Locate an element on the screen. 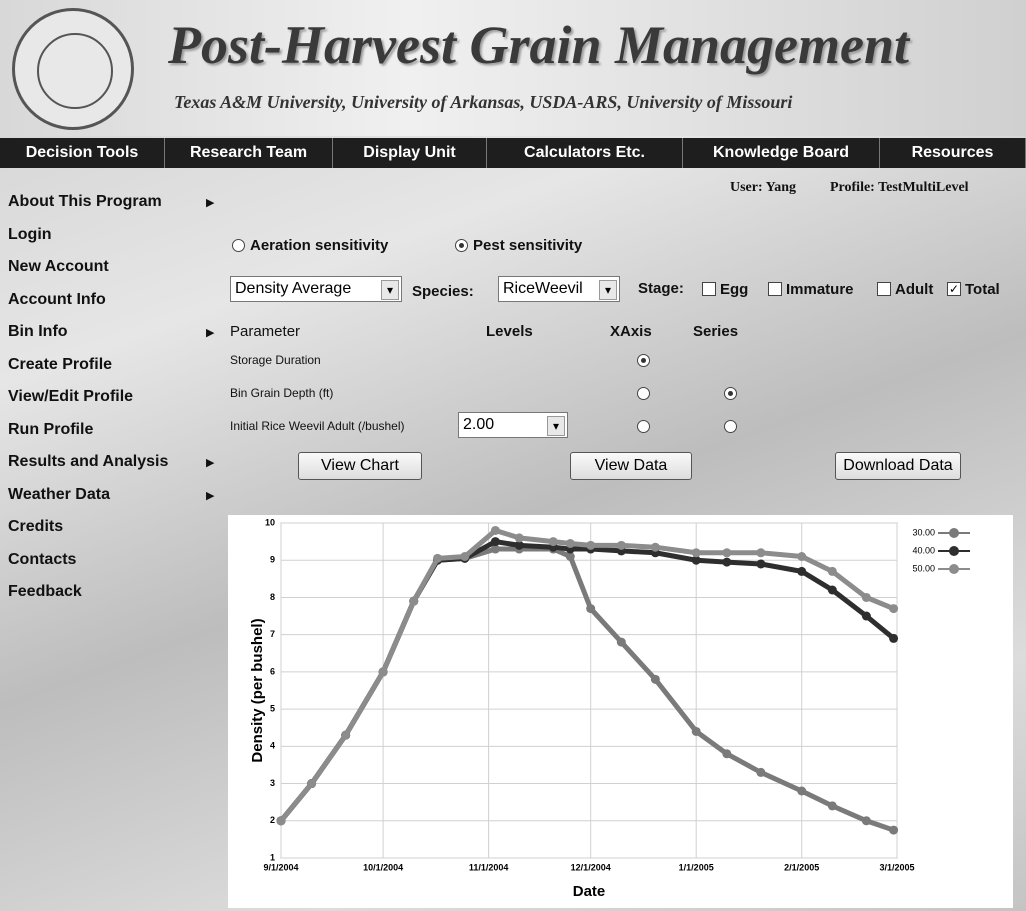  y-tick-label: 8 is located at coordinates (272, 597).